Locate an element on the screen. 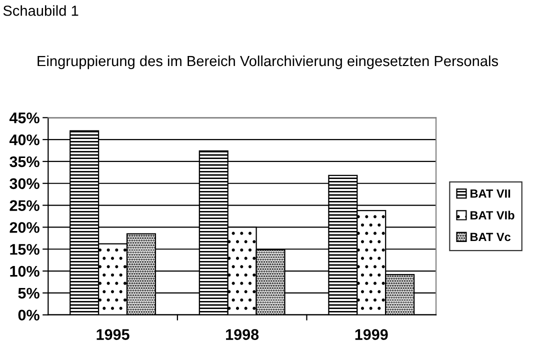 The height and width of the screenshot is (346, 535). y-tick-label: 0% is located at coordinates (29, 315).